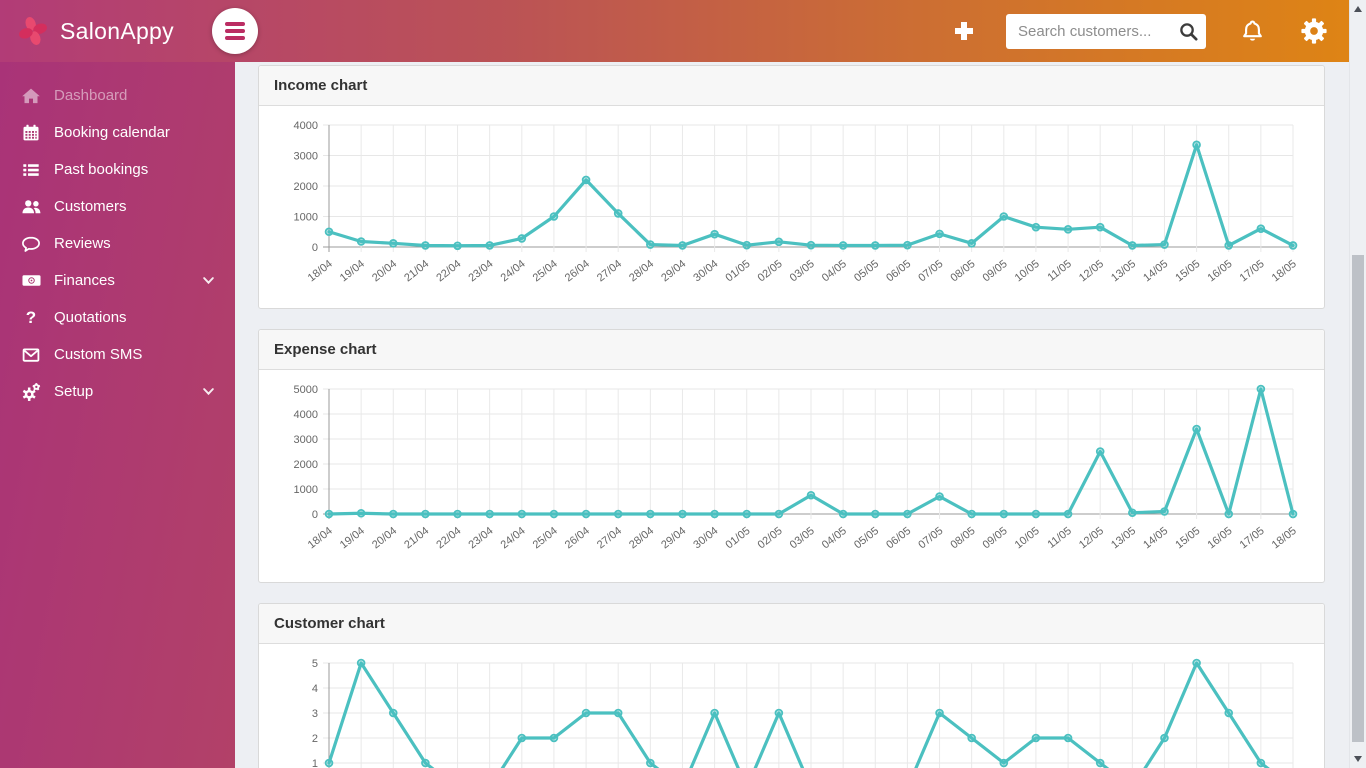  Describe the element at coordinates (82, 243) in the screenshot. I see `sidebar-item-label: Reviews` at that location.